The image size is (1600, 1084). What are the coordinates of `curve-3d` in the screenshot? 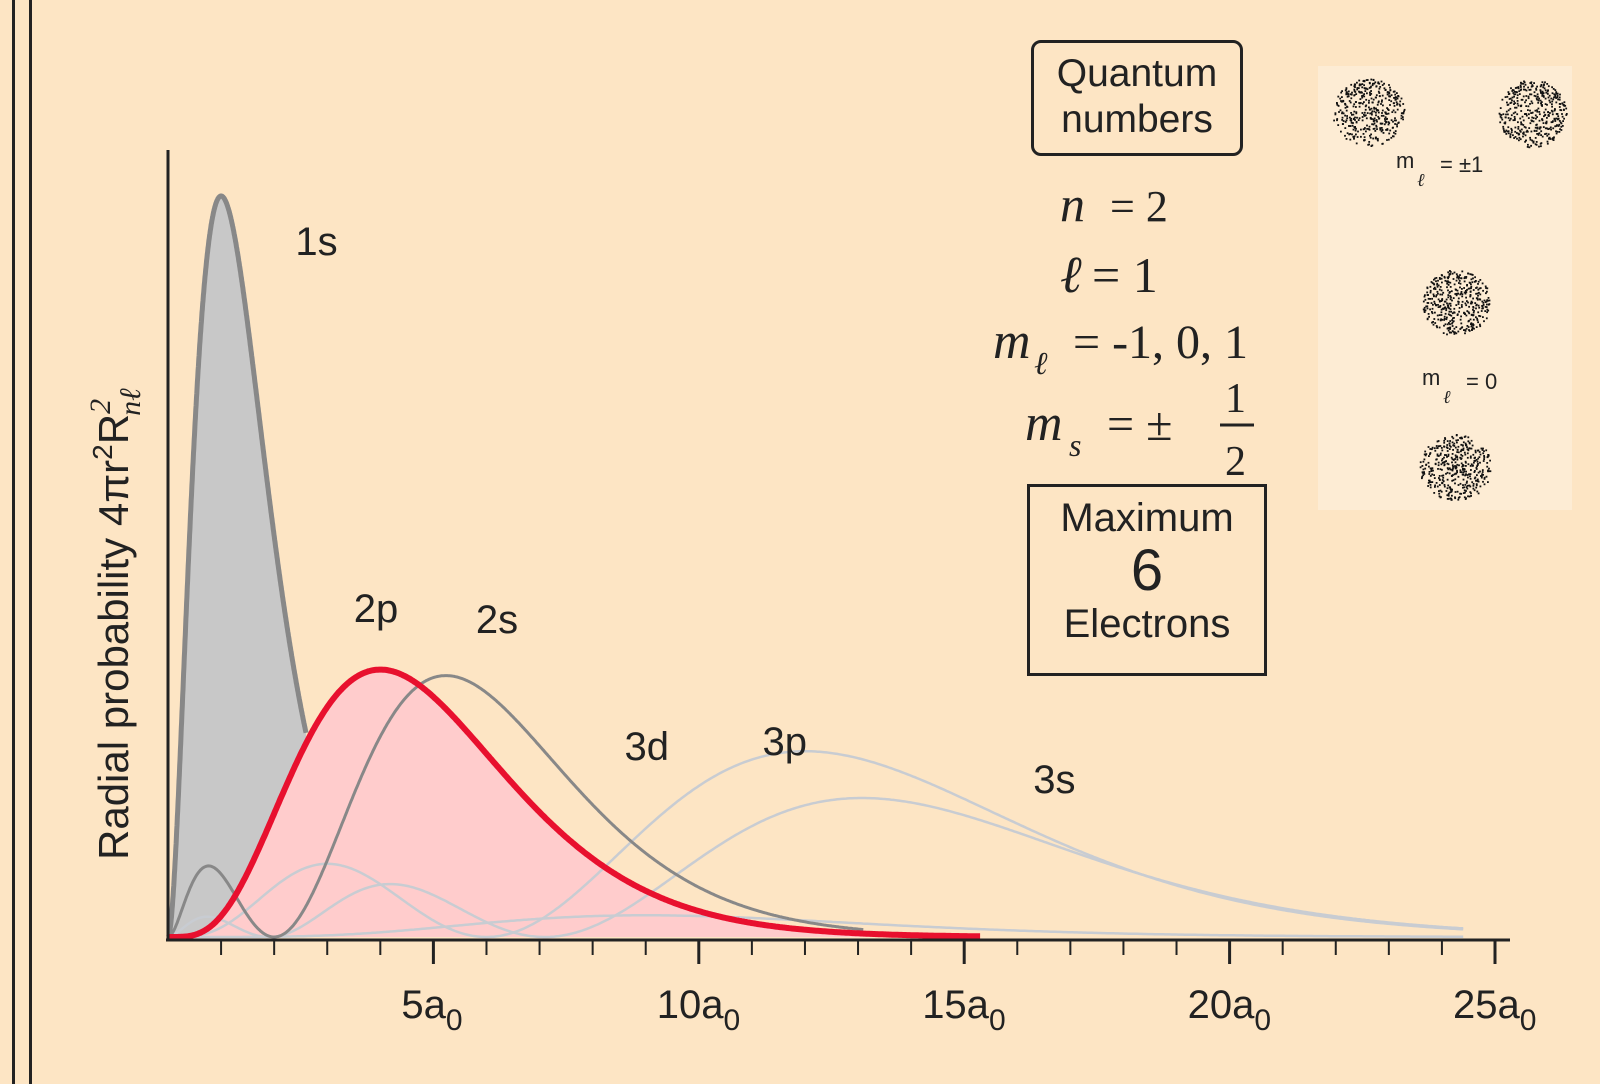 It's located at (816, 926).